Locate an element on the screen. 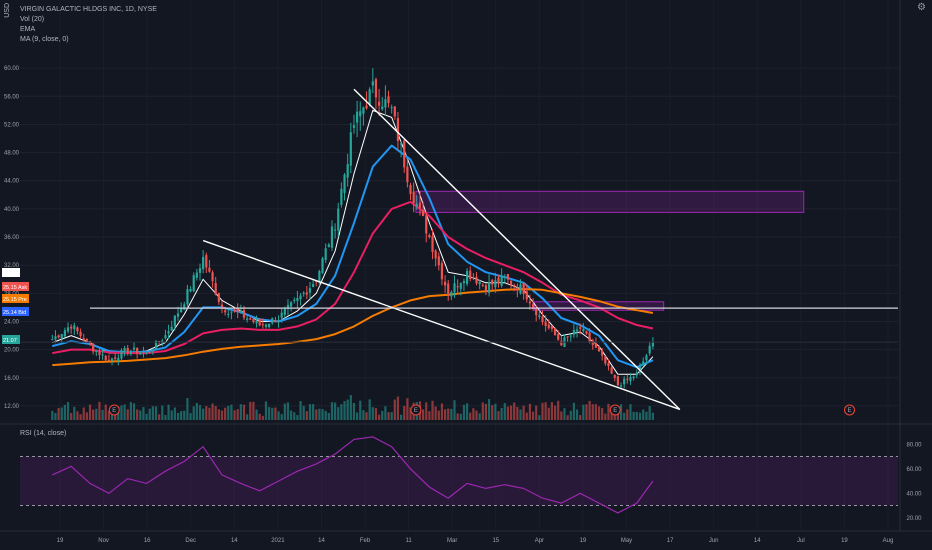  vol-indicator-label: Vol (20) is located at coordinates (32, 19).